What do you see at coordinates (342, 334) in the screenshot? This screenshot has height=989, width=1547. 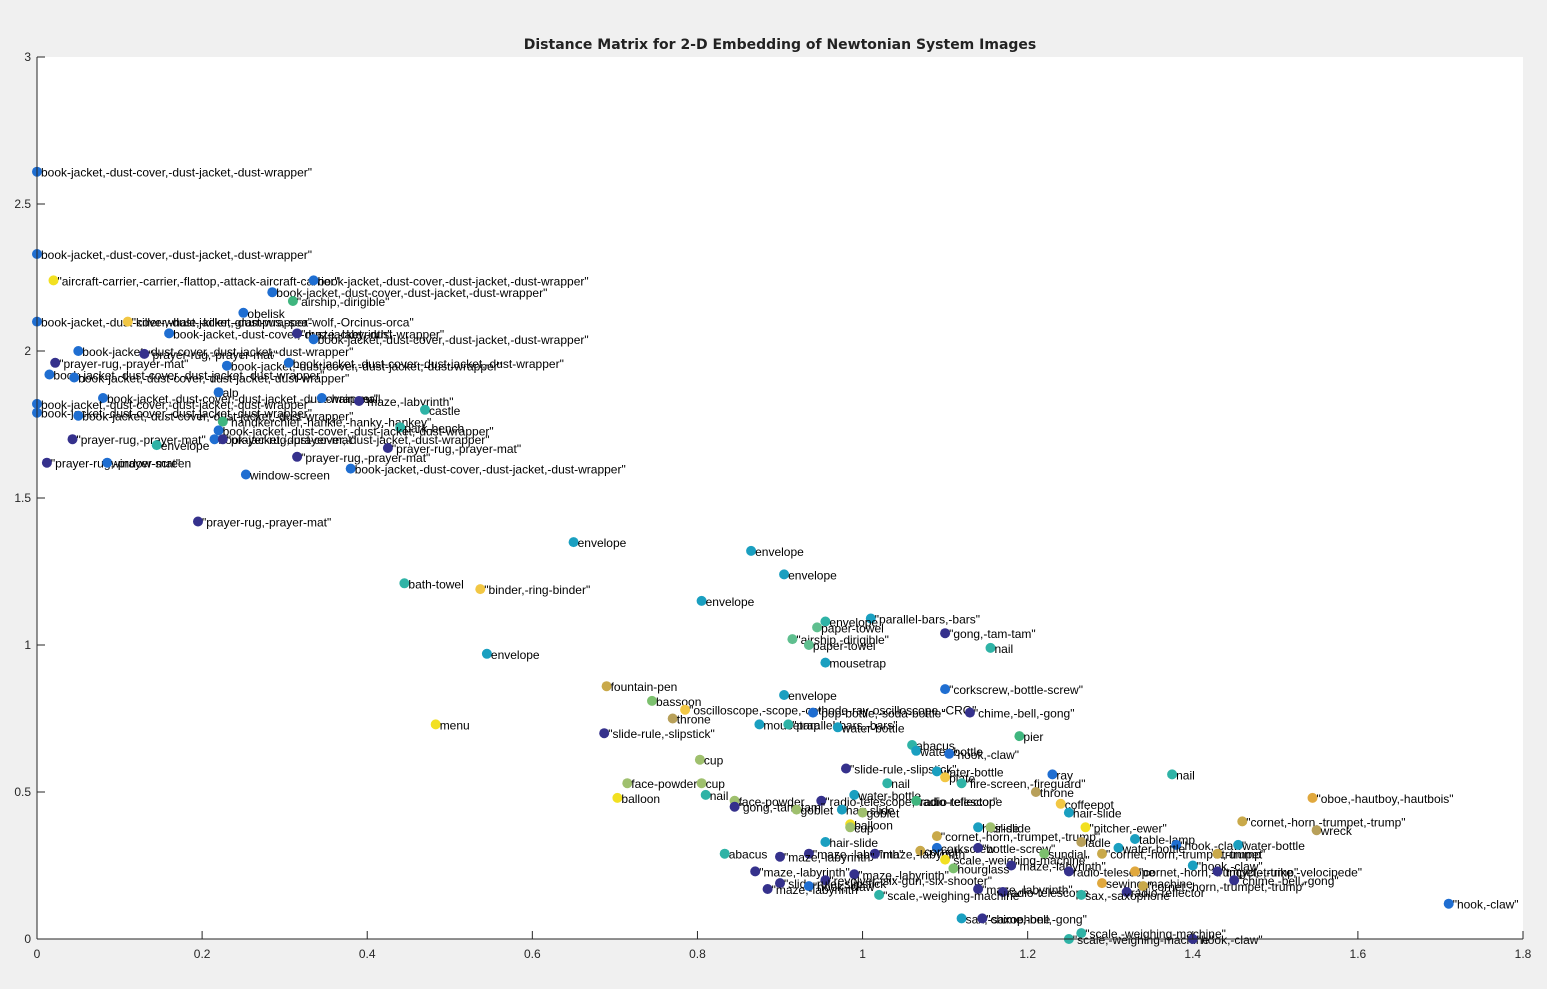 I see `data-point: "maze,-labyrinth"` at bounding box center [342, 334].